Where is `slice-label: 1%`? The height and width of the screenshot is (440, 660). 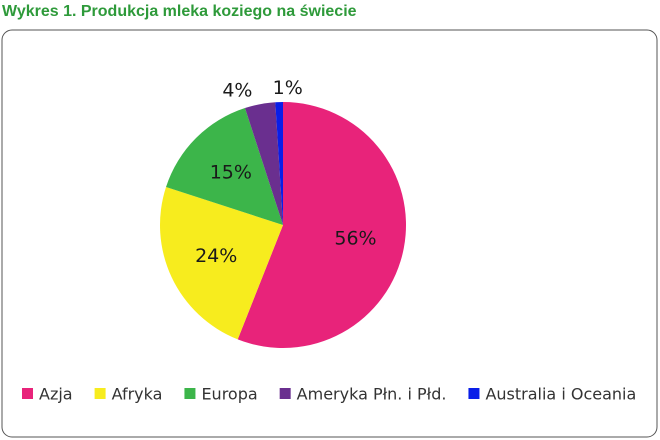
slice-label: 1% is located at coordinates (288, 88).